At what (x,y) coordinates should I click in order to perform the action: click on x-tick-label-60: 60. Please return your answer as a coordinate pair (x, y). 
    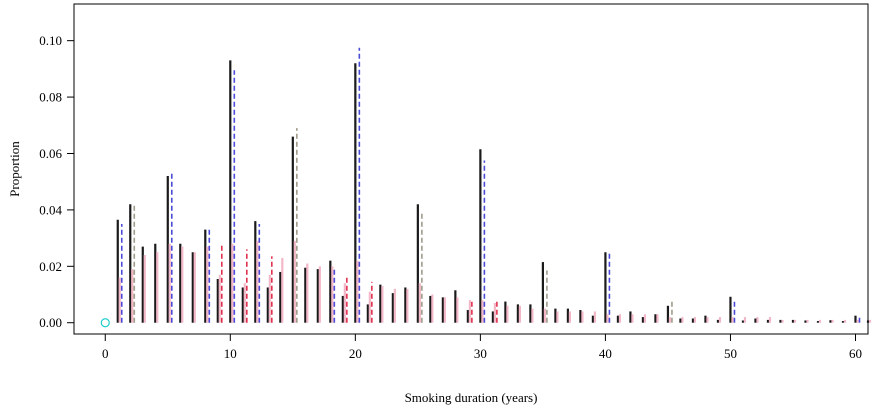
    Looking at the image, I should click on (855, 353).